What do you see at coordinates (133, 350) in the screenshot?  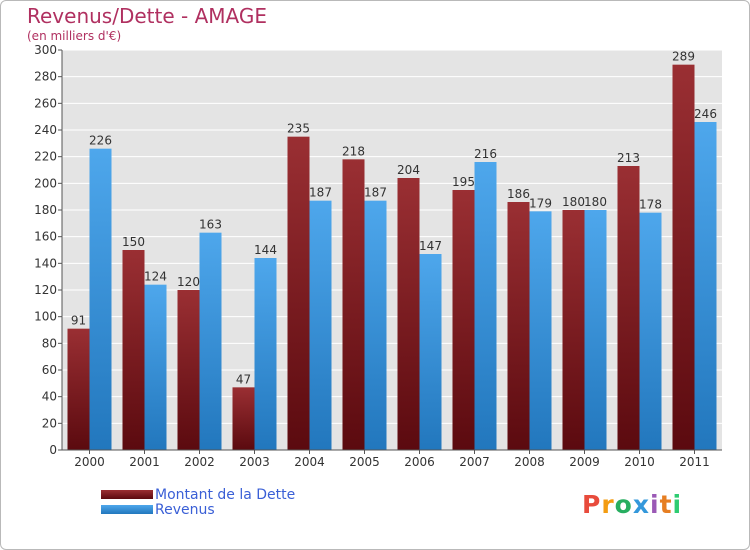 I see `bar-dette-2001` at bounding box center [133, 350].